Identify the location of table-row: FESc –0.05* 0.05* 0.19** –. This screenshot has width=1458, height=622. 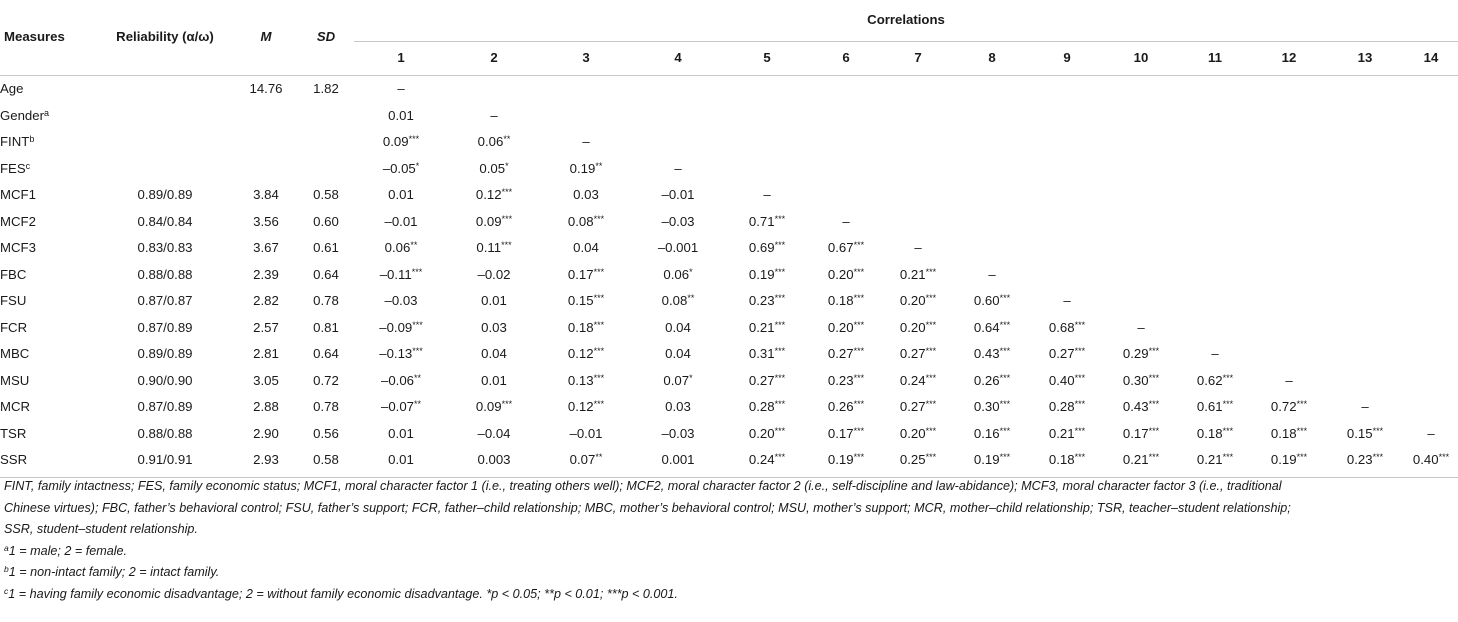
(729, 169).